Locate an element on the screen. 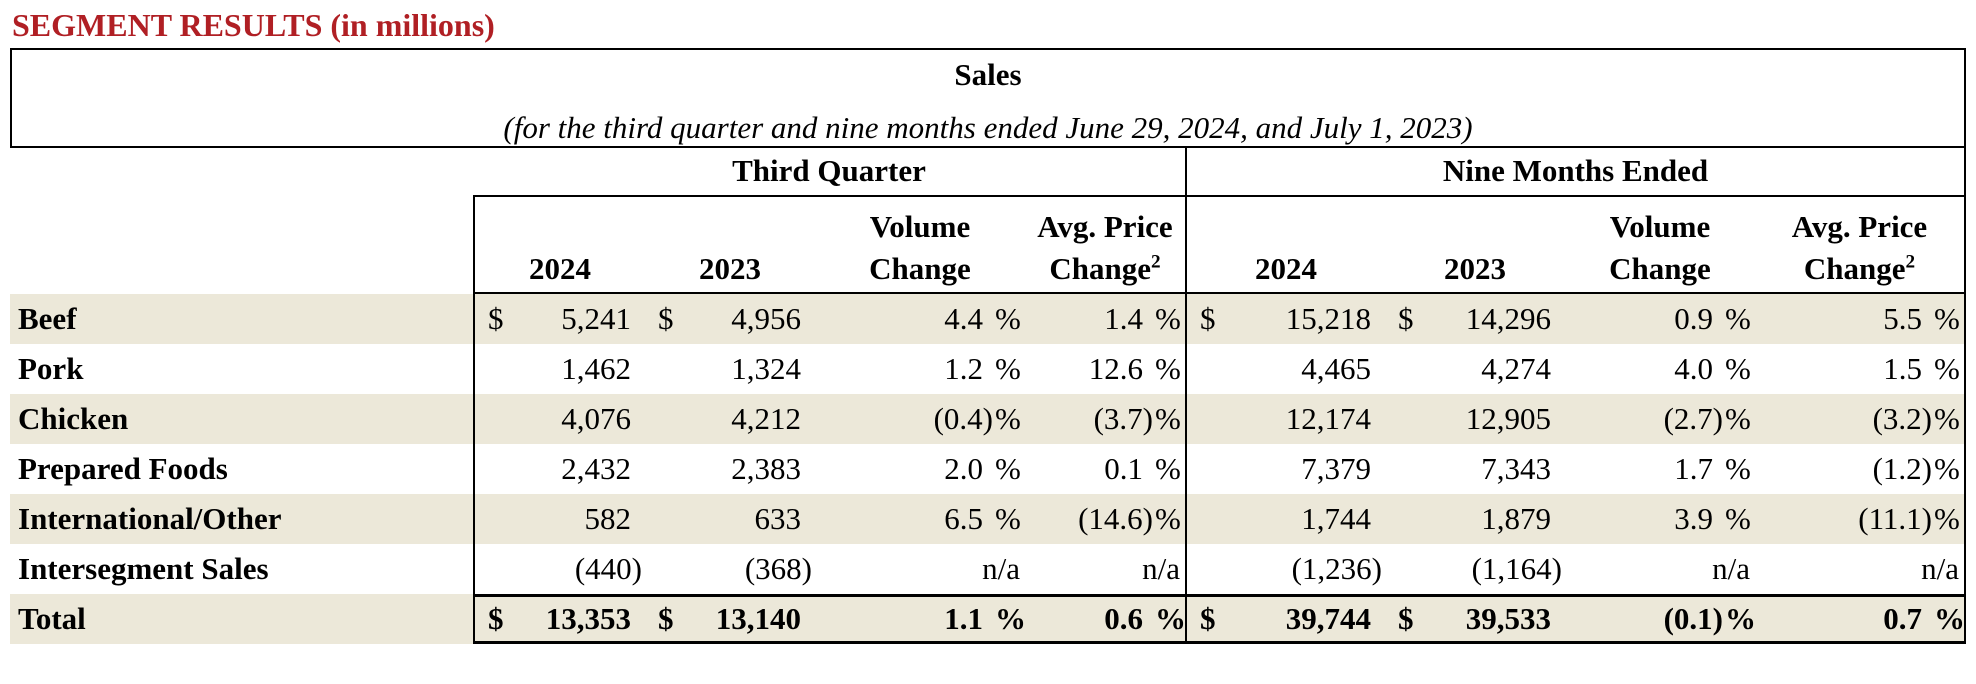  value: 0.9 is located at coordinates (1693, 318).